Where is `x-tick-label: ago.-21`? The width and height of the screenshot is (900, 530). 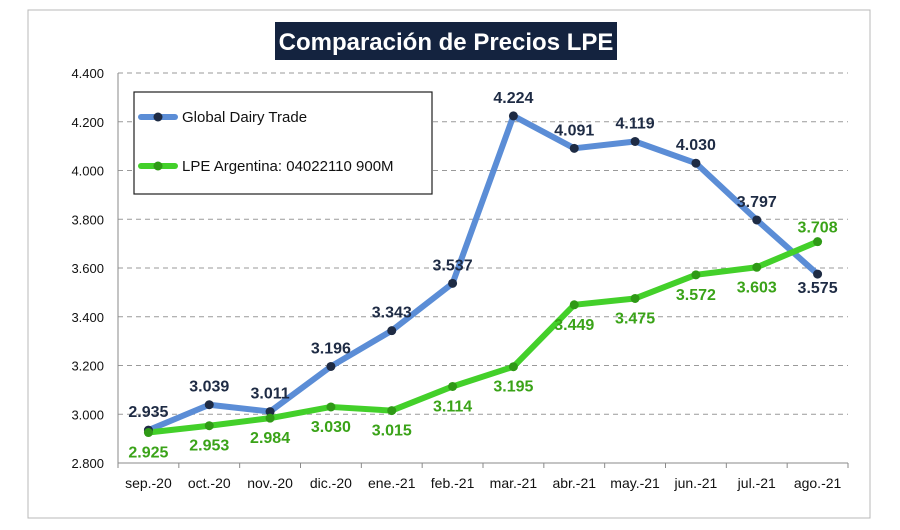
x-tick-label: ago.-21 is located at coordinates (818, 483).